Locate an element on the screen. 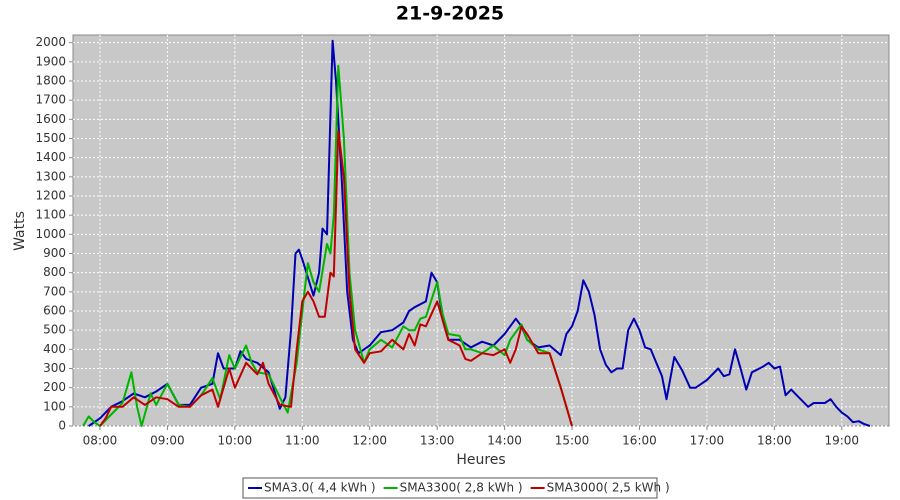 The height and width of the screenshot is (500, 900). y-tick-label: 500 is located at coordinates (54, 330).